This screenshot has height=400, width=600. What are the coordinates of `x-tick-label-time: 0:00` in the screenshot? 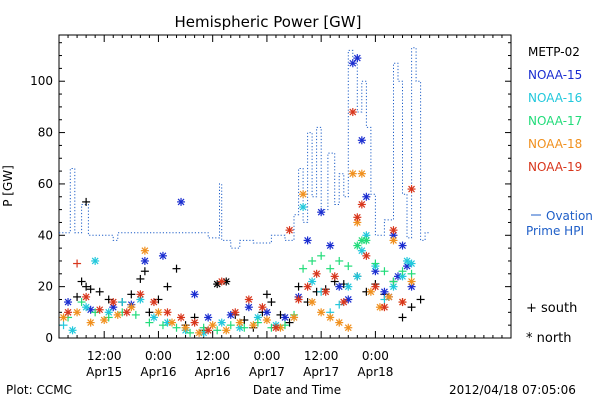 It's located at (266, 356).